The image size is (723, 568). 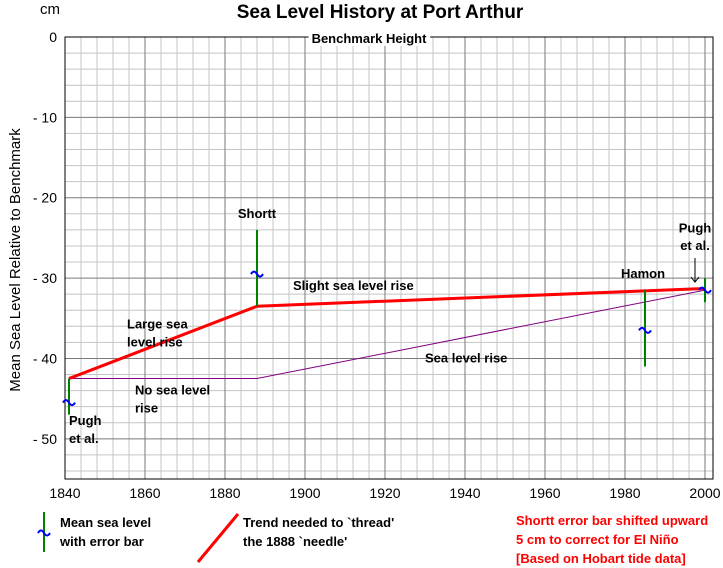 I want to click on label-pugh-top-line2: et al., so click(x=695, y=245).